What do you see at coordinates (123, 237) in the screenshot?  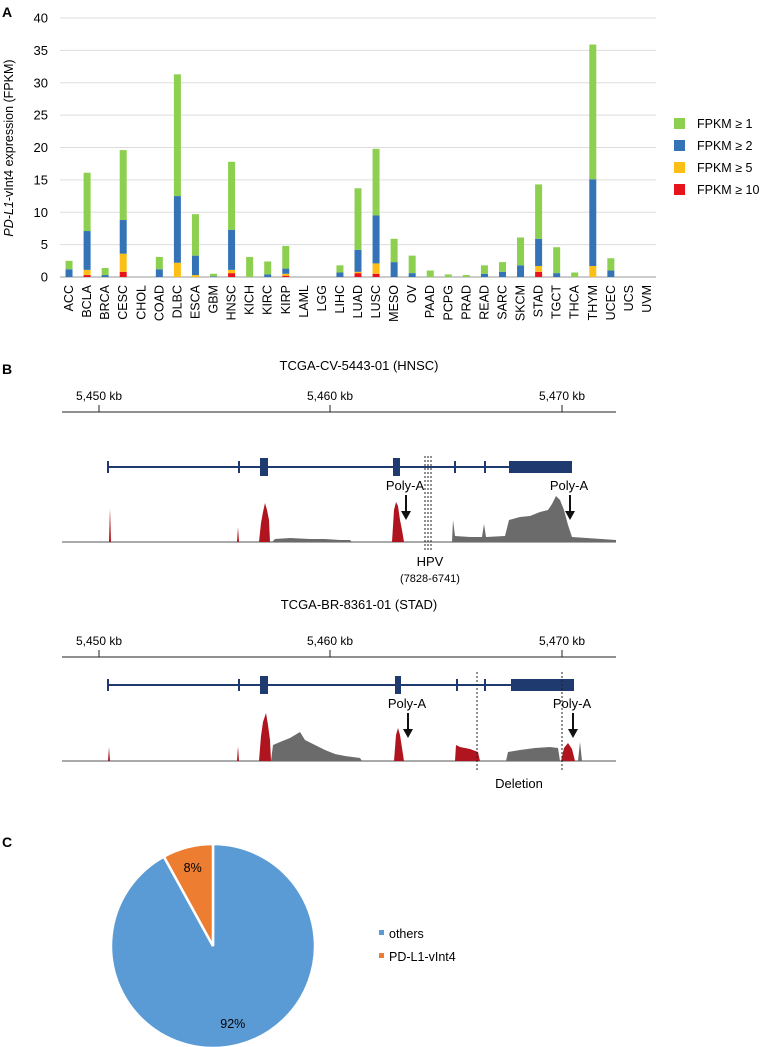 I see `bar-segment-cesc-fpkm2` at bounding box center [123, 237].